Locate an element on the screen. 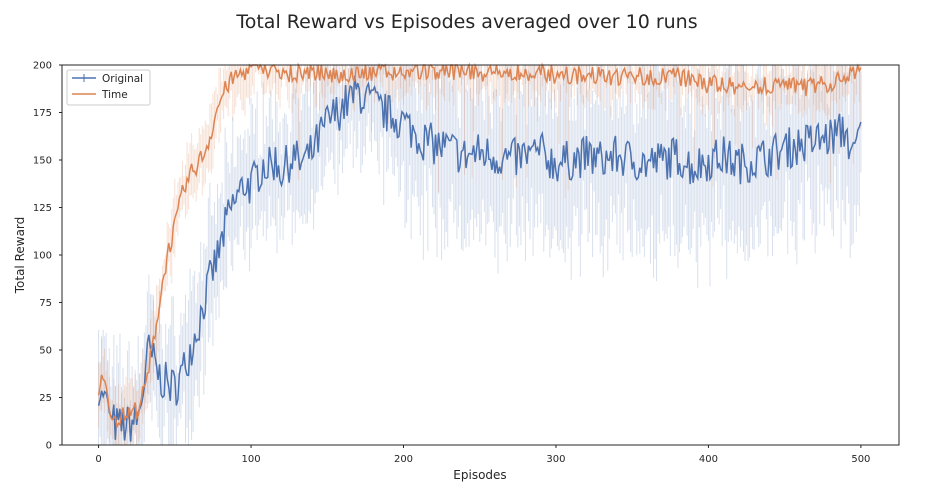 The width and height of the screenshot is (939, 500). y-tick-label: 0 is located at coordinates (49, 446).